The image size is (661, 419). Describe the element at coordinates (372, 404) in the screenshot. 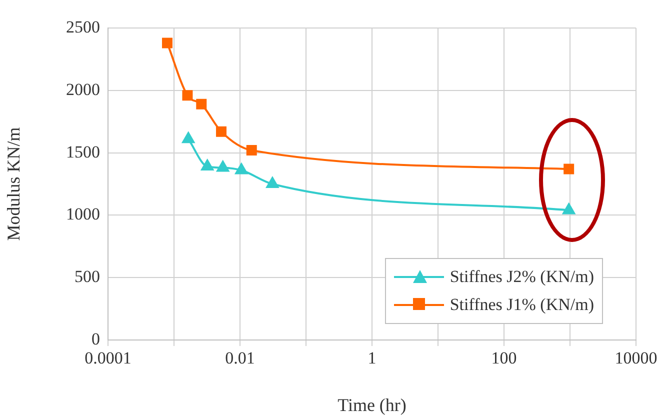

I see `x-axis-title: Time (hr)` at that location.